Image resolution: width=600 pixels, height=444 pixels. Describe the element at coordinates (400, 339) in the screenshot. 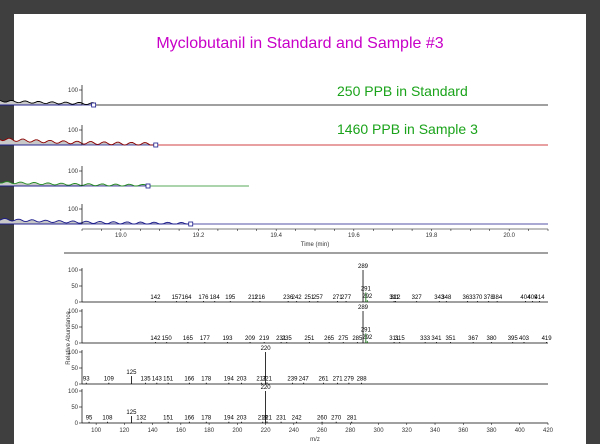

I see `spectrum-peak-label-2-315: 315` at that location.